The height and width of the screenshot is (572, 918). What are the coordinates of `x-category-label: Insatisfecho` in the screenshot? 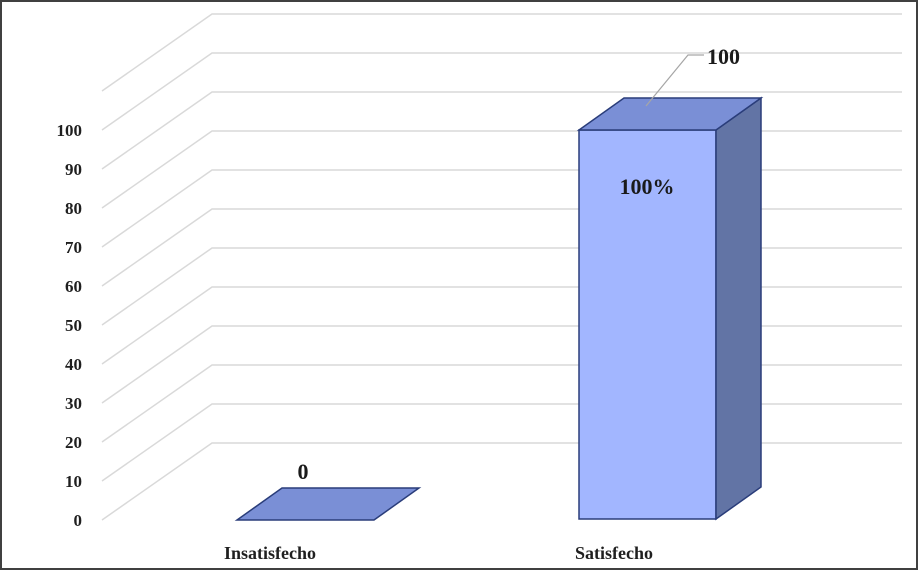 It's located at (270, 553).